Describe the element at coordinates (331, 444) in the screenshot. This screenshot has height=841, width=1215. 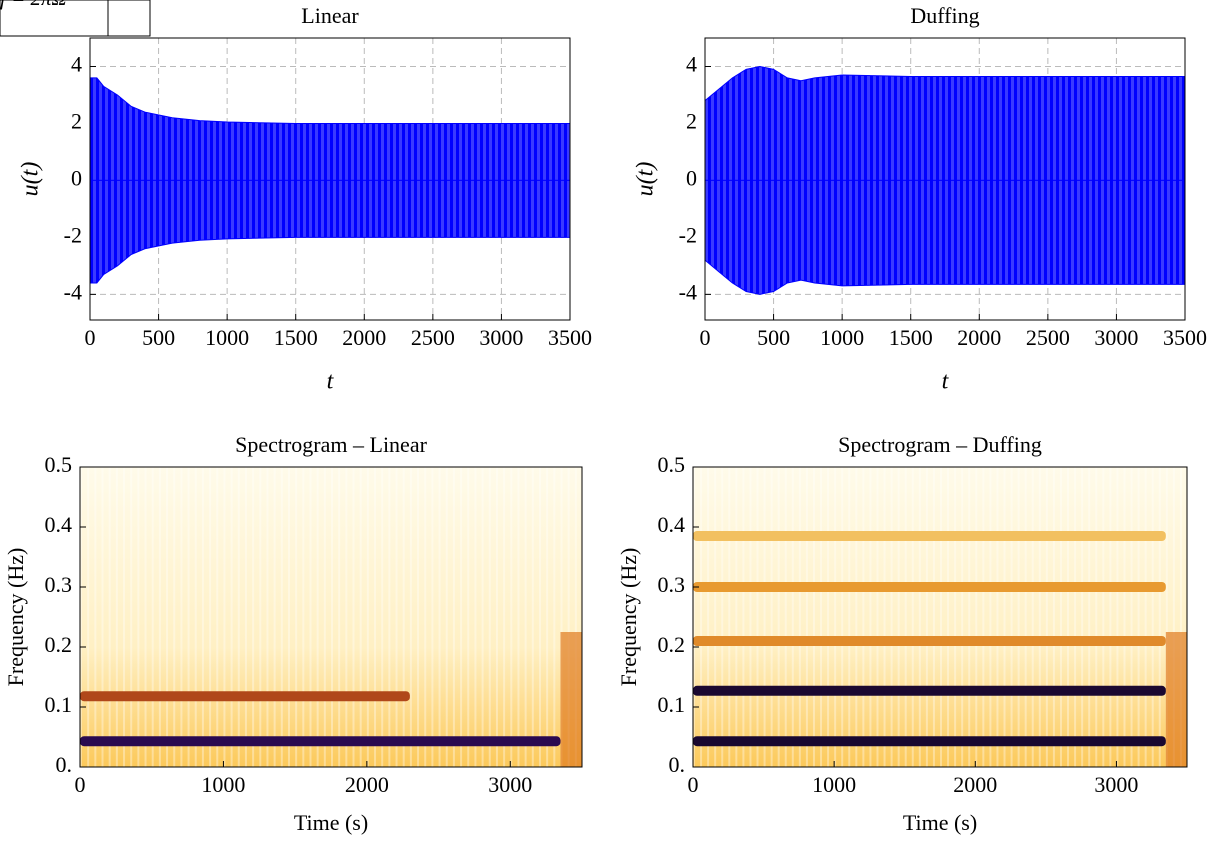
I see `chart-title: Spectrogram – Linear` at that location.